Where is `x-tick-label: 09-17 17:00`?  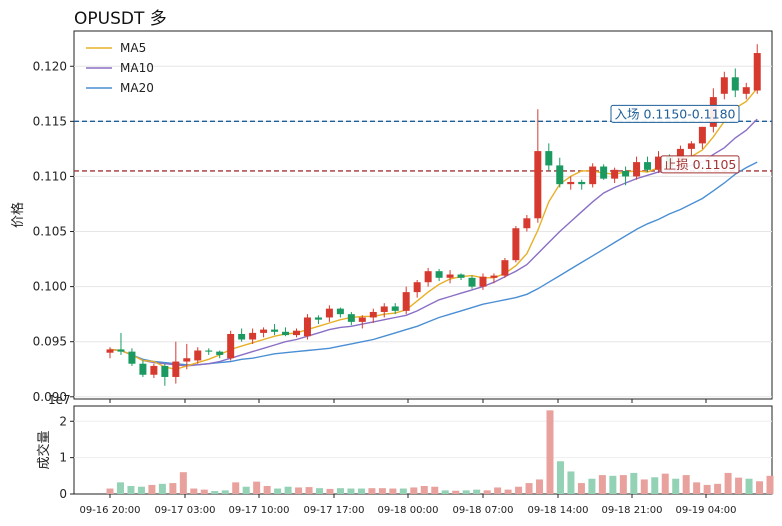 x-tick-label: 09-17 17:00 is located at coordinates (333, 510).